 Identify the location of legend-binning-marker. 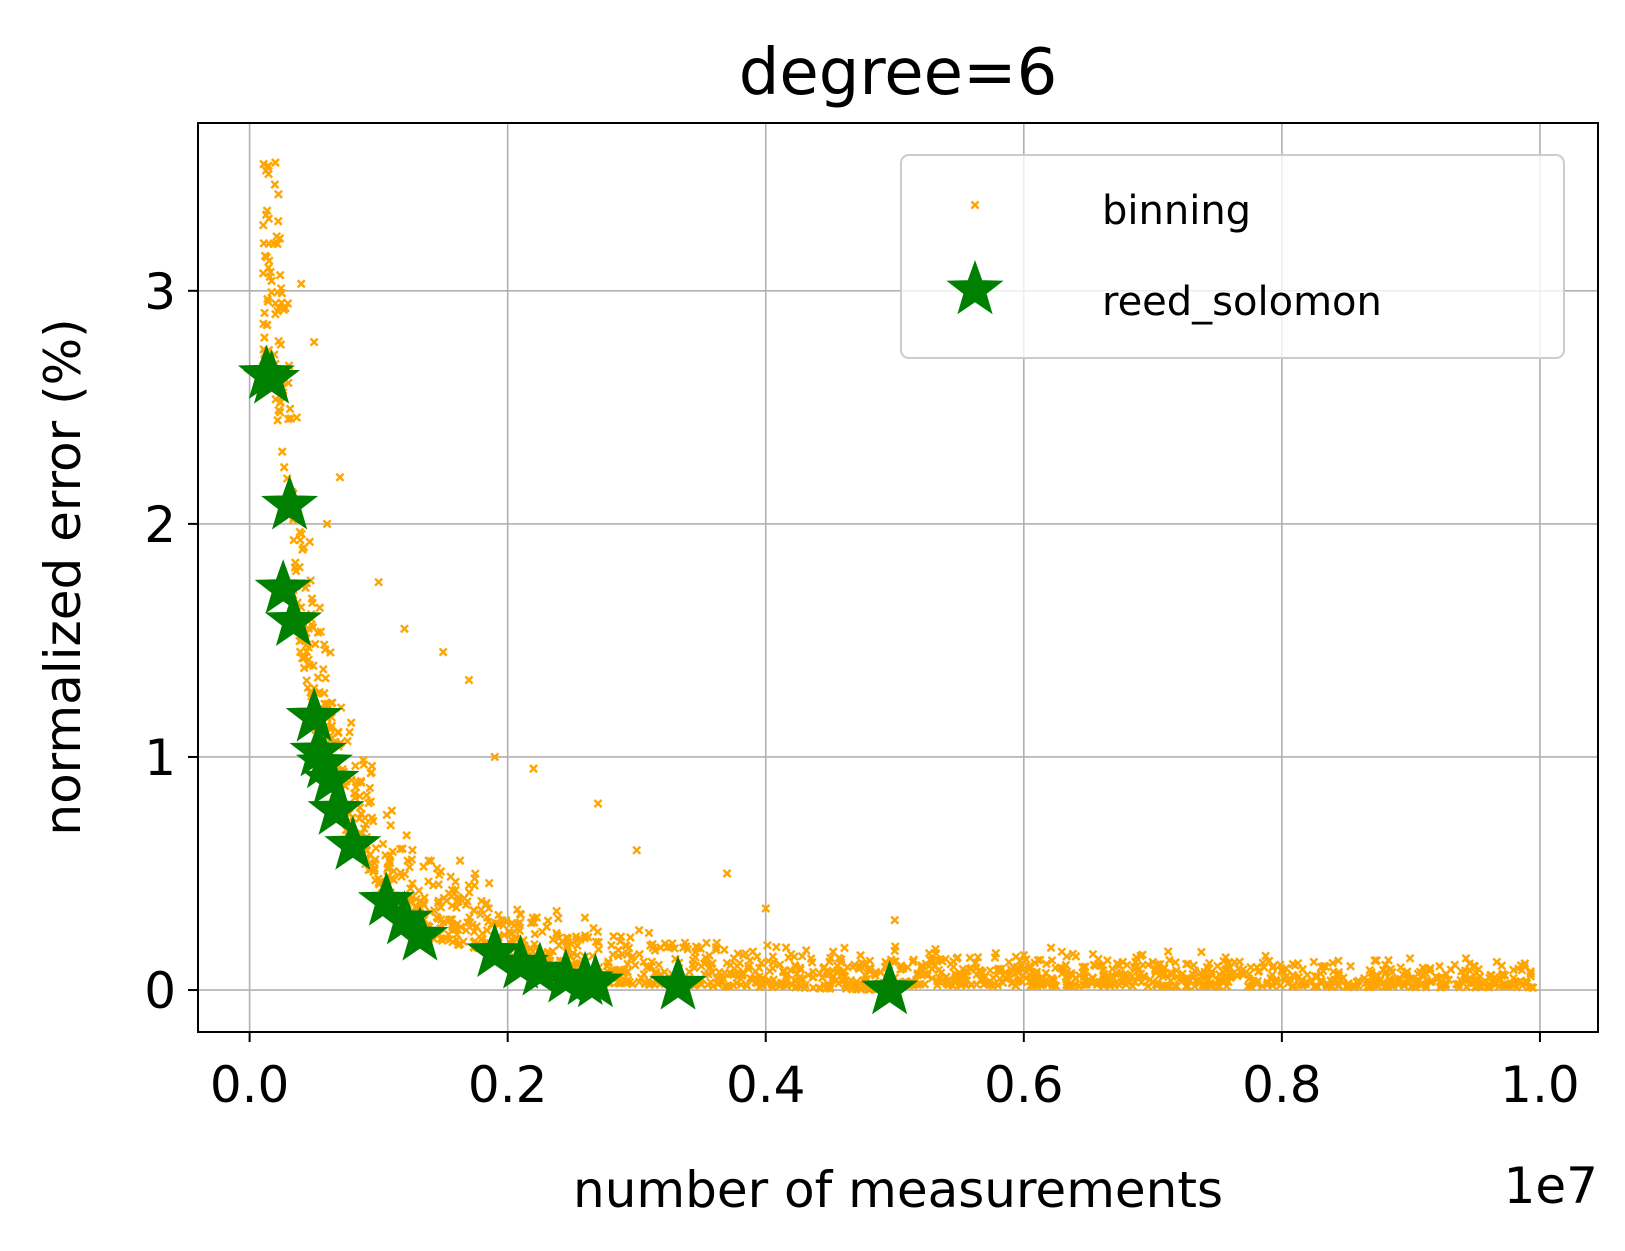
(975, 205).